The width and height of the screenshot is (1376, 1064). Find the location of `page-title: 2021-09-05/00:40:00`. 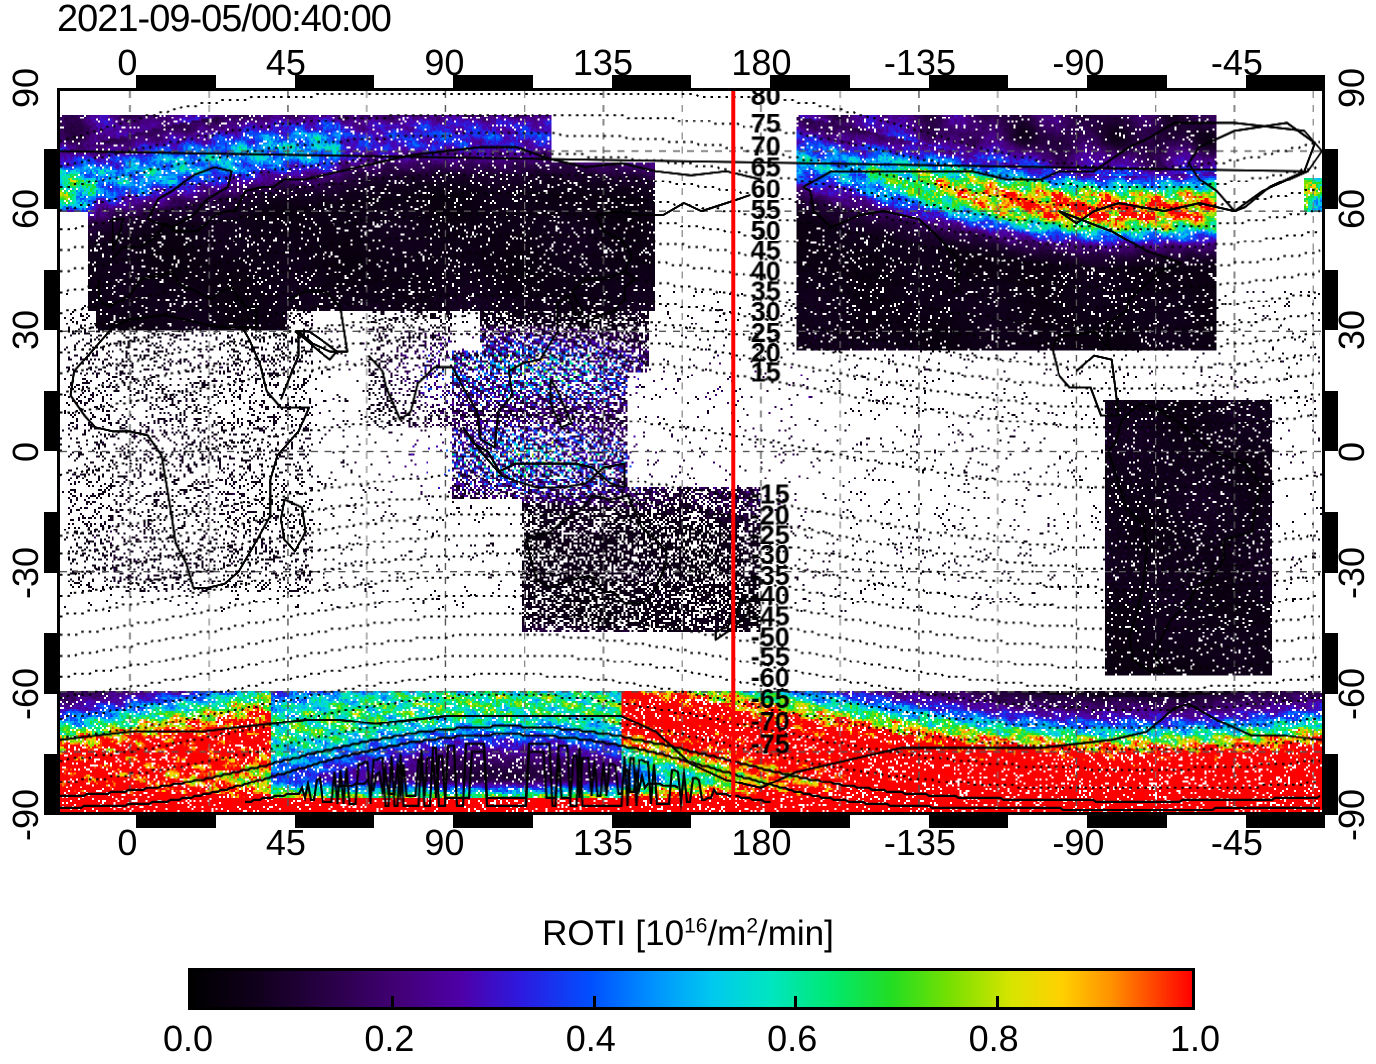

page-title: 2021-09-05/00:40:00 is located at coordinates (224, 20).